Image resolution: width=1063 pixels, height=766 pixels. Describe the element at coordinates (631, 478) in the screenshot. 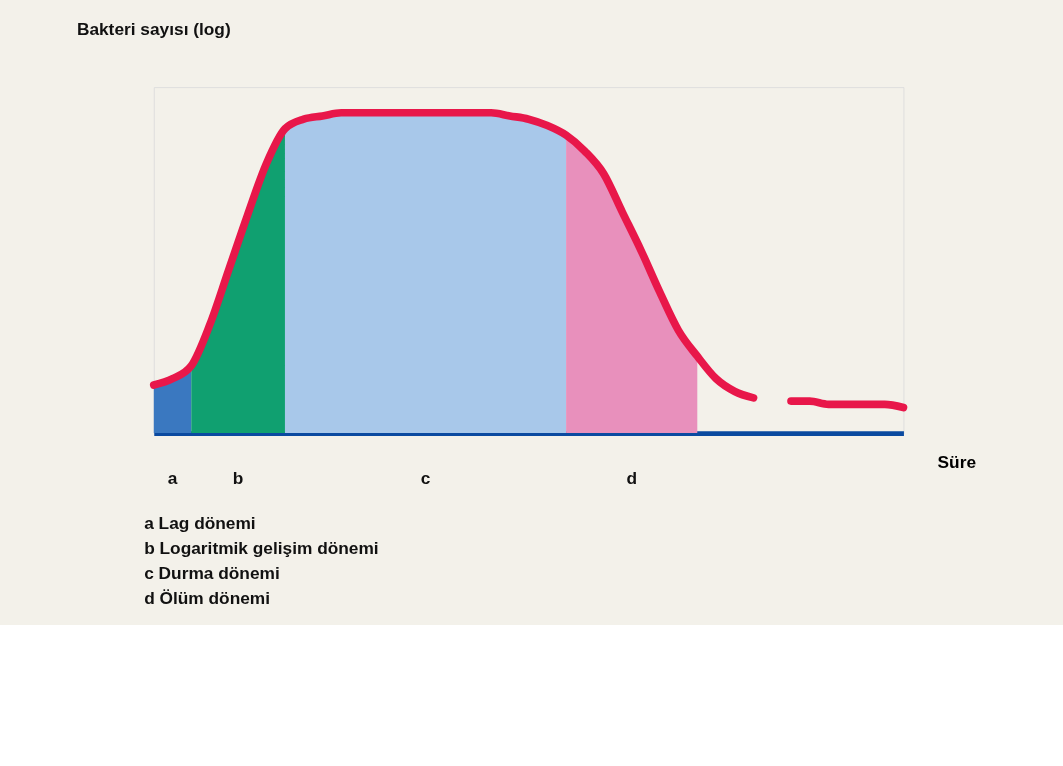

I see `series-label: d` at that location.